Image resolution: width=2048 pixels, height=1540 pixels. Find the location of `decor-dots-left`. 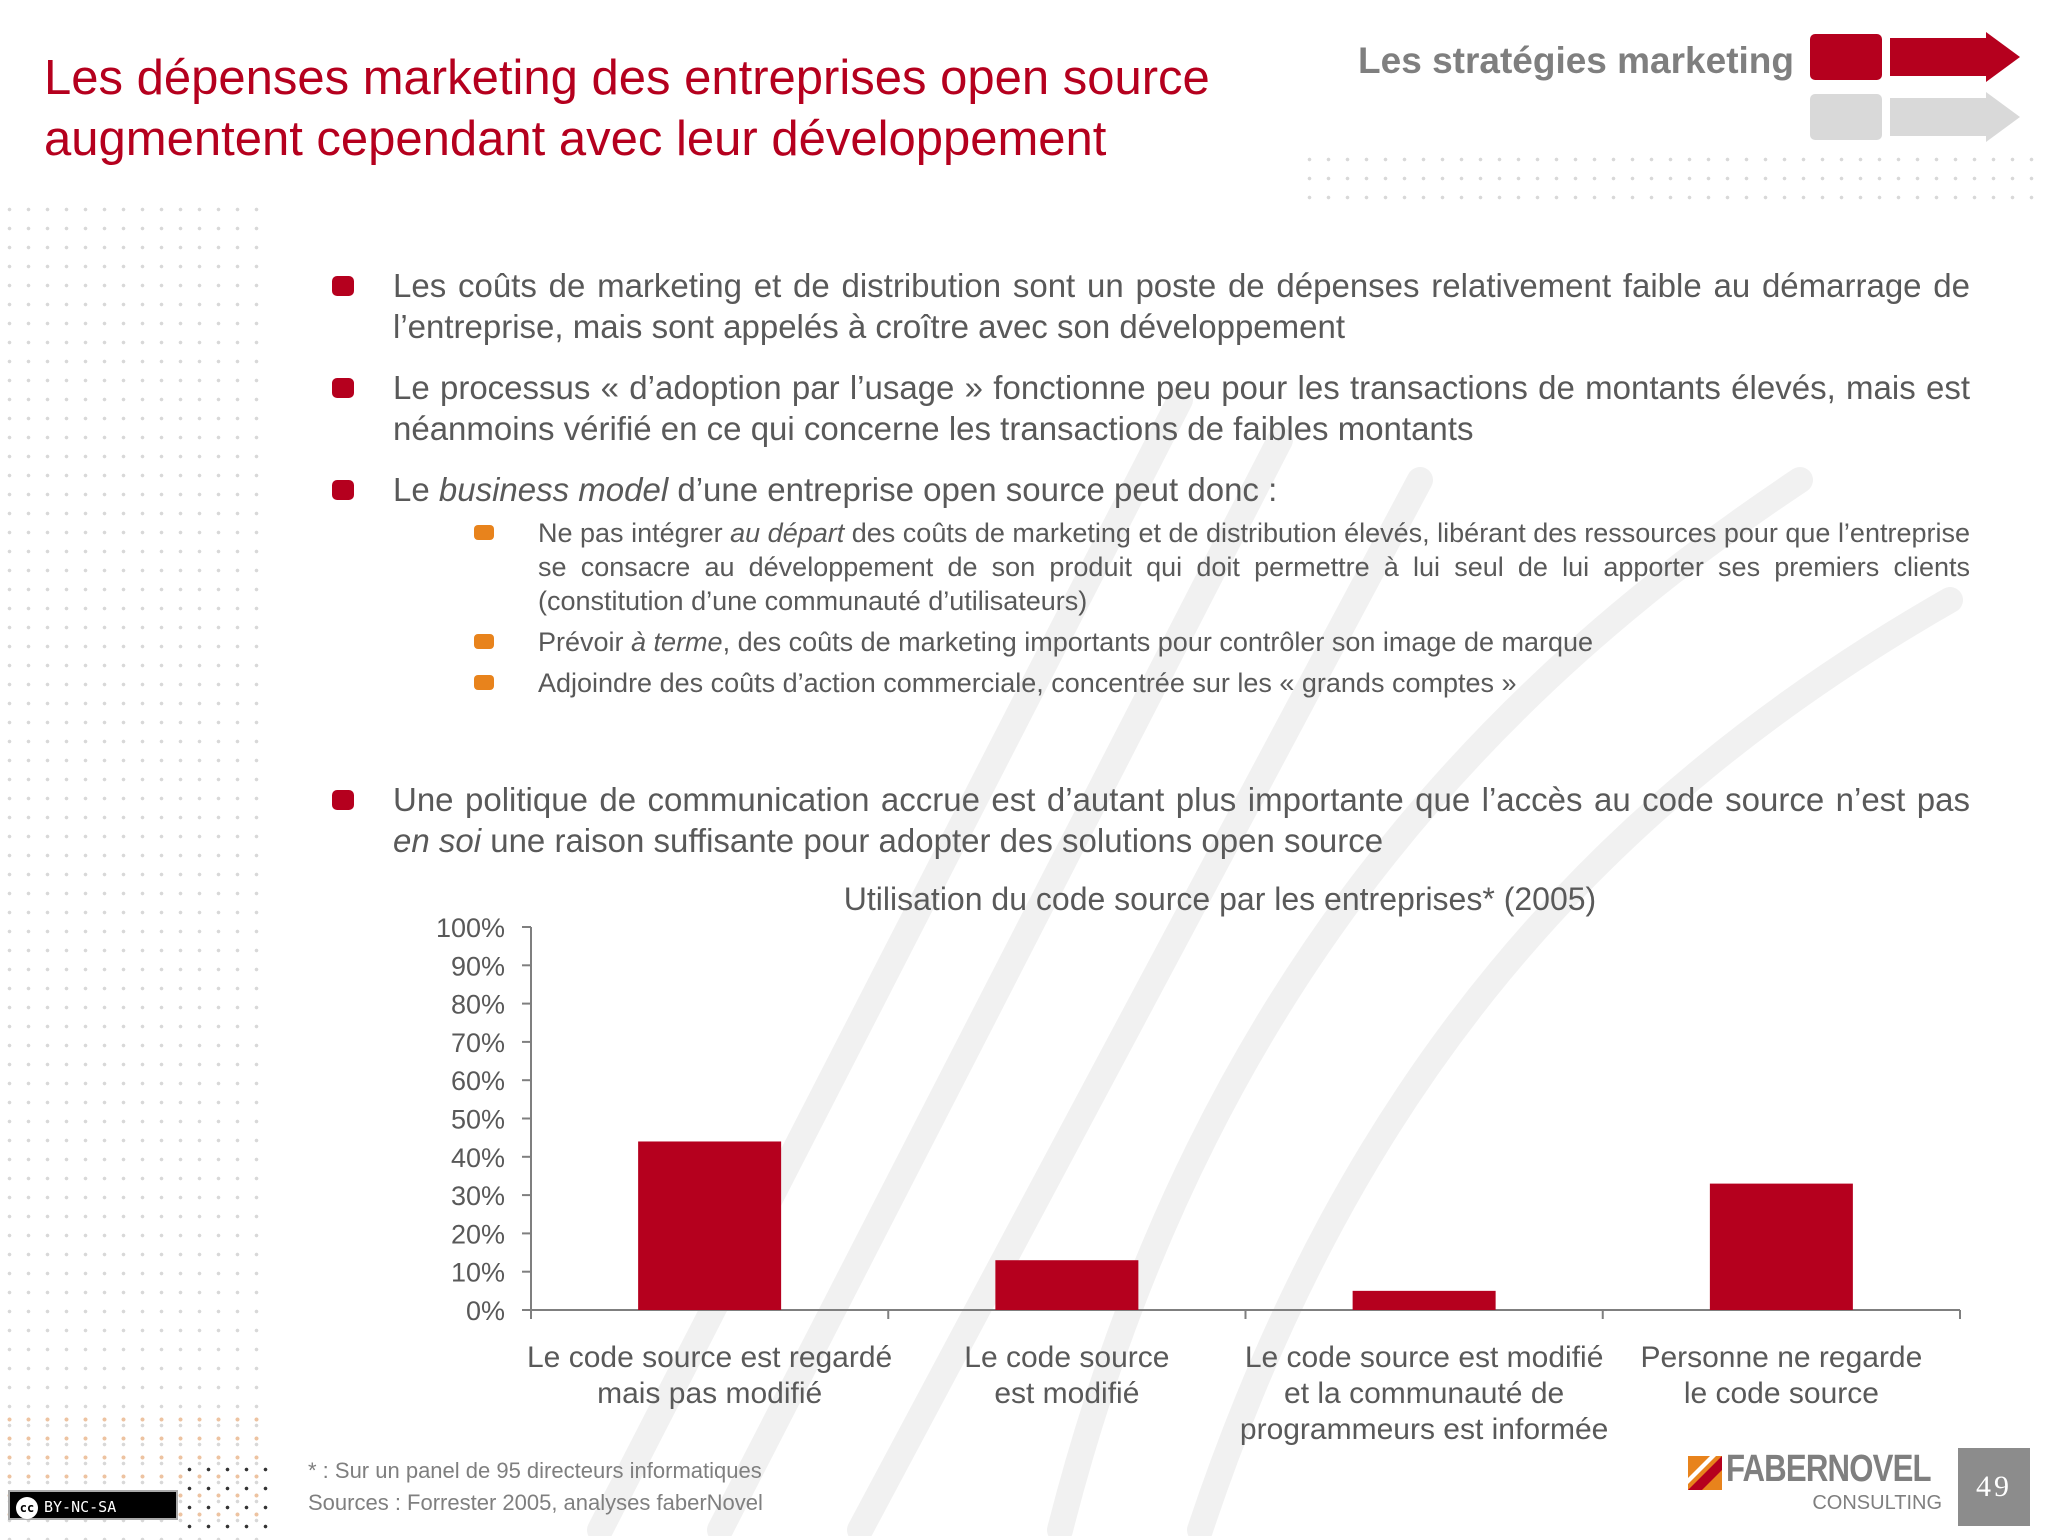

decor-dots-left is located at coordinates (135, 870).